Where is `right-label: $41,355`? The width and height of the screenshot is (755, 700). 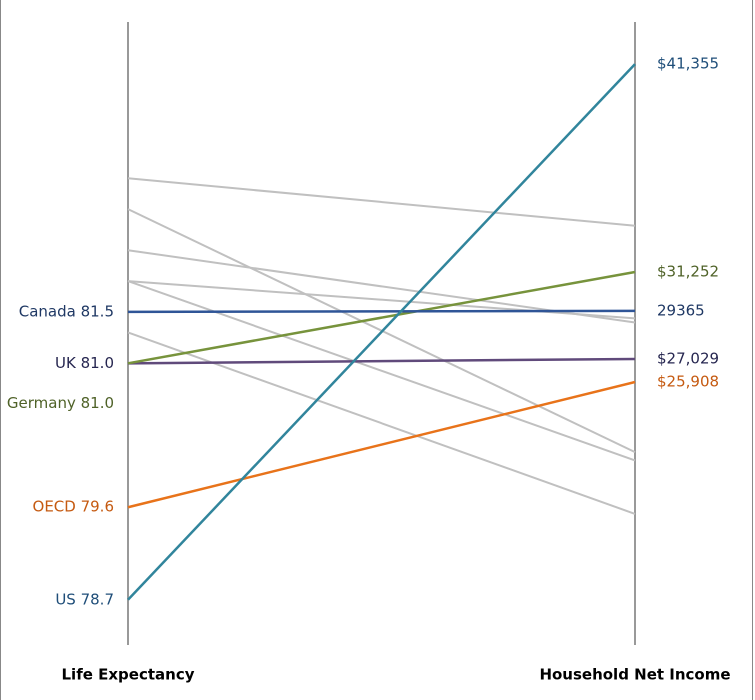
right-label: $41,355 is located at coordinates (688, 64).